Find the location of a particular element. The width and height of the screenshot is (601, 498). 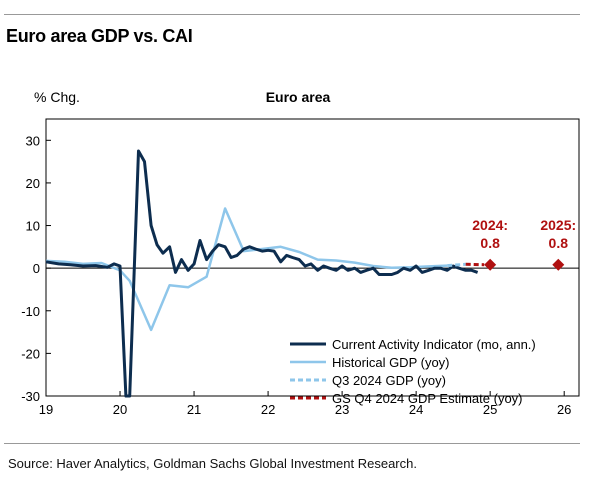

y-tick-label: -20 is located at coordinates (30, 353).